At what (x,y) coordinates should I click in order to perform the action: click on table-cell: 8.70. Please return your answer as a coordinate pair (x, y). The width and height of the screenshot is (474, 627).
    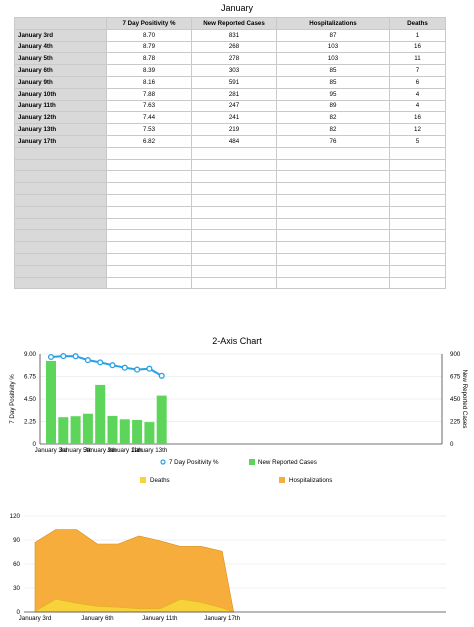
    Looking at the image, I should click on (149, 35).